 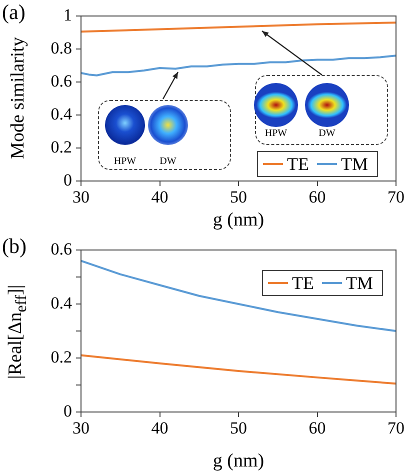 What do you see at coordinates (14, 12) in the screenshot?
I see `chart-title: (a)` at bounding box center [14, 12].